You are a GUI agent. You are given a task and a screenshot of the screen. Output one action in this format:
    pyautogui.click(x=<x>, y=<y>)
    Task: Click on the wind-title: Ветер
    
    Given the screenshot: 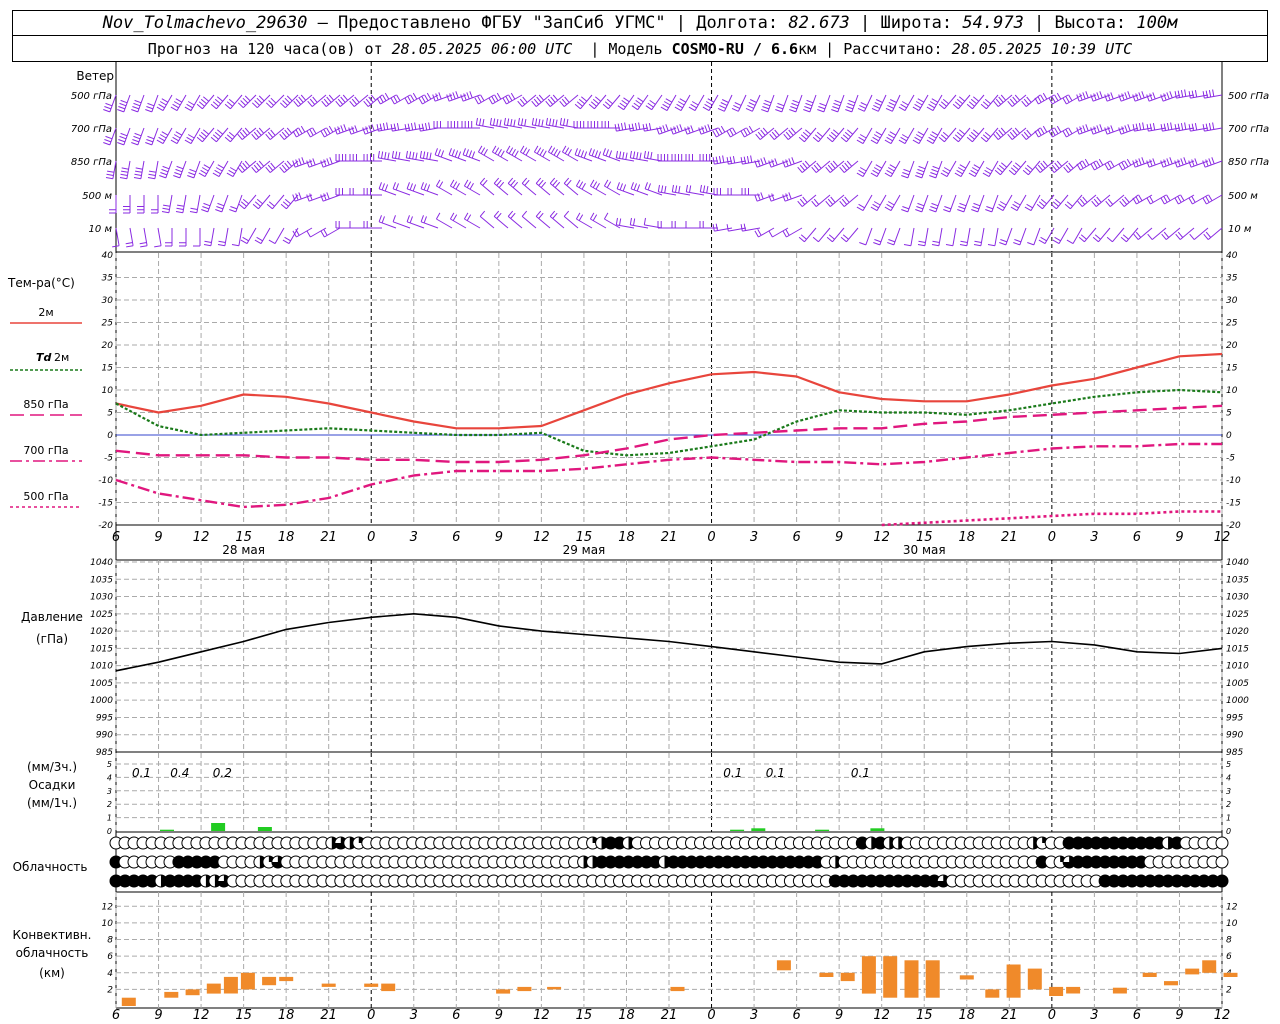 What is the action you would take?
    pyautogui.click(x=95, y=76)
    